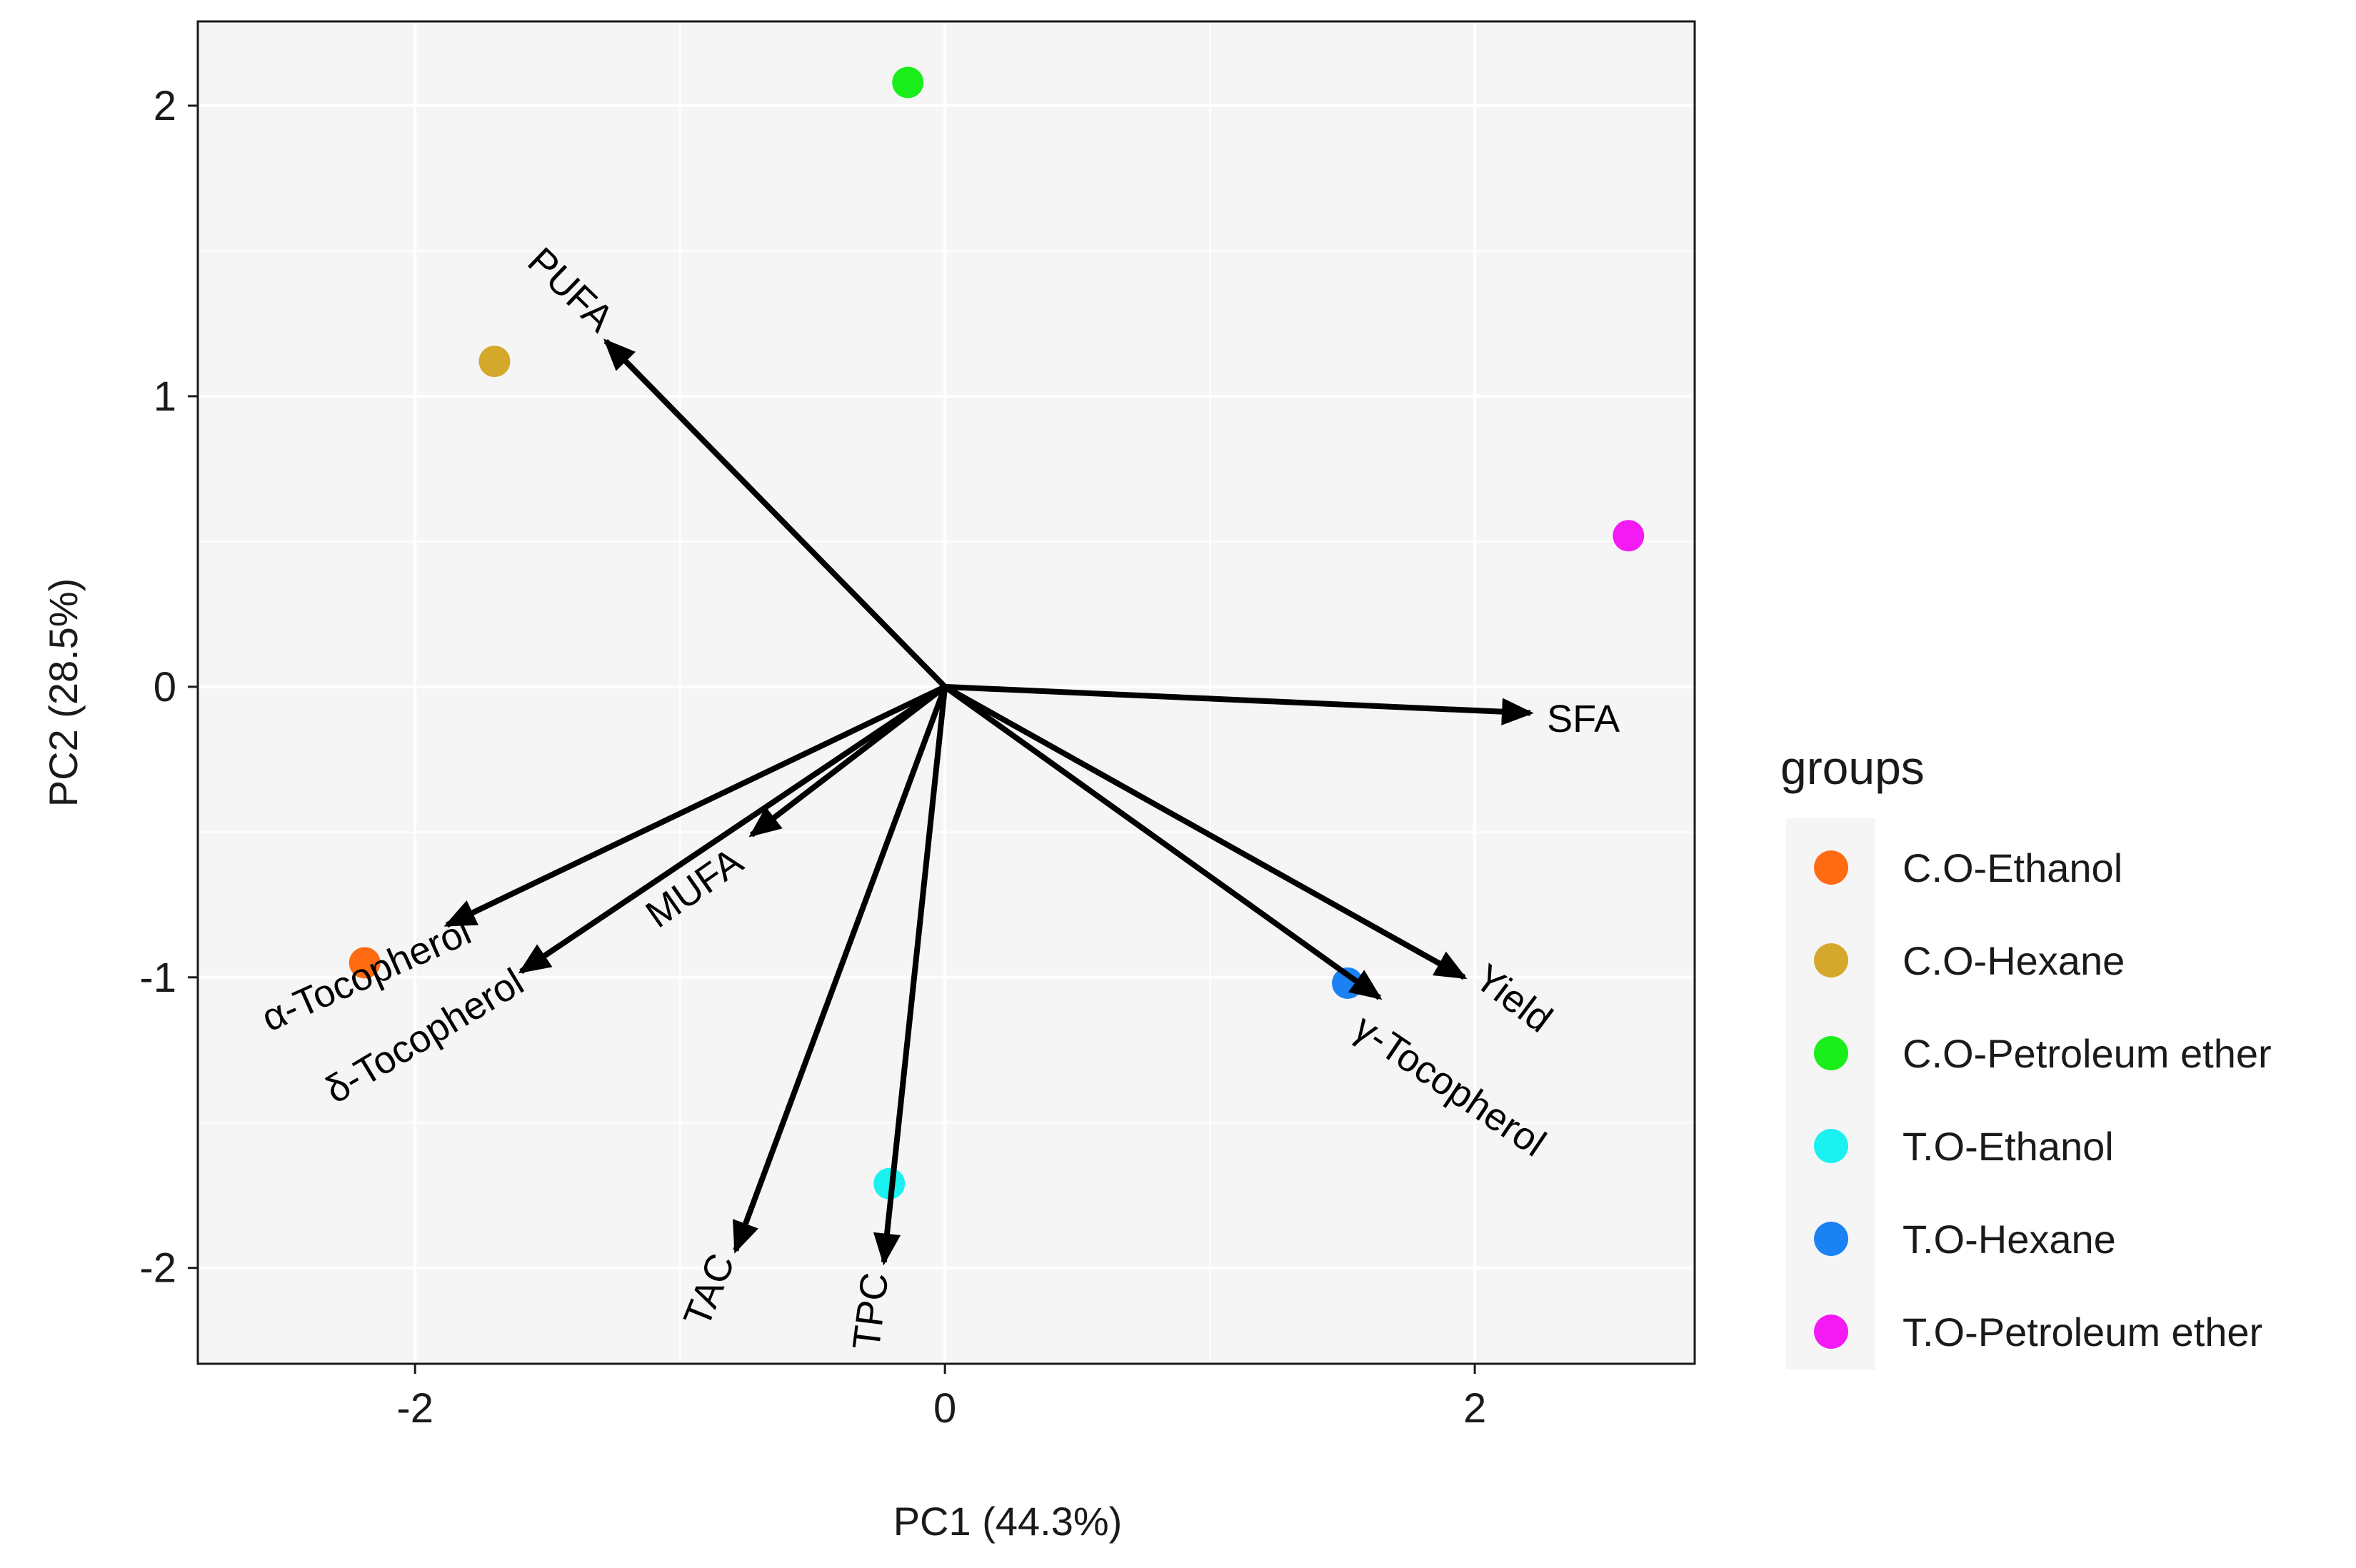  I want to click on y-tick-label: -1, so click(157, 978).